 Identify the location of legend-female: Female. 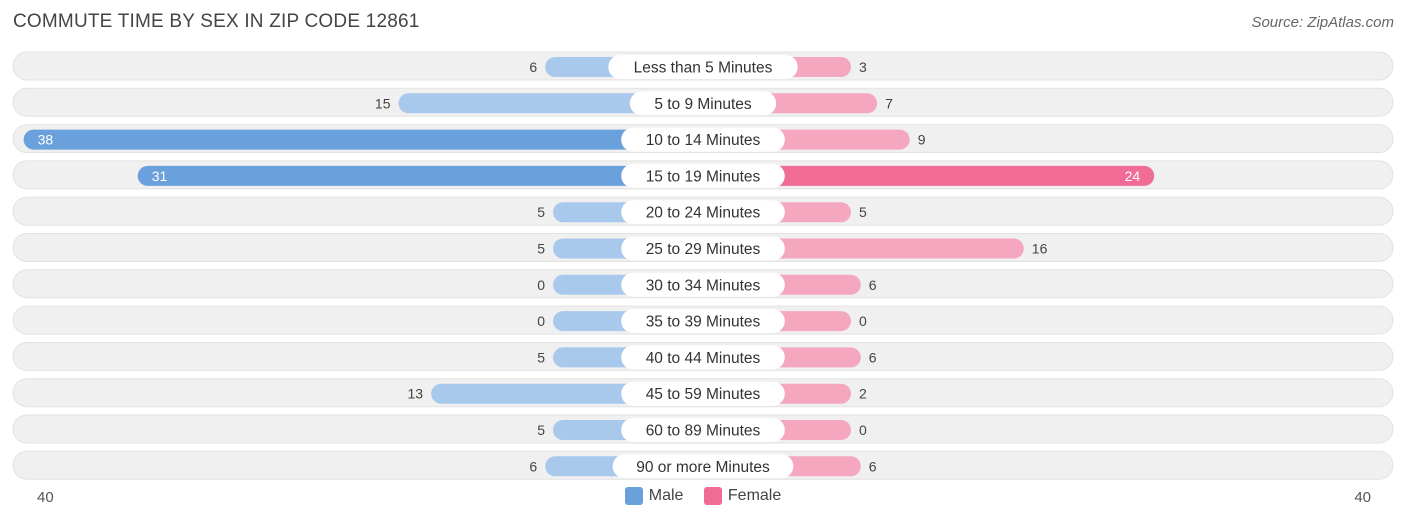
(742, 496).